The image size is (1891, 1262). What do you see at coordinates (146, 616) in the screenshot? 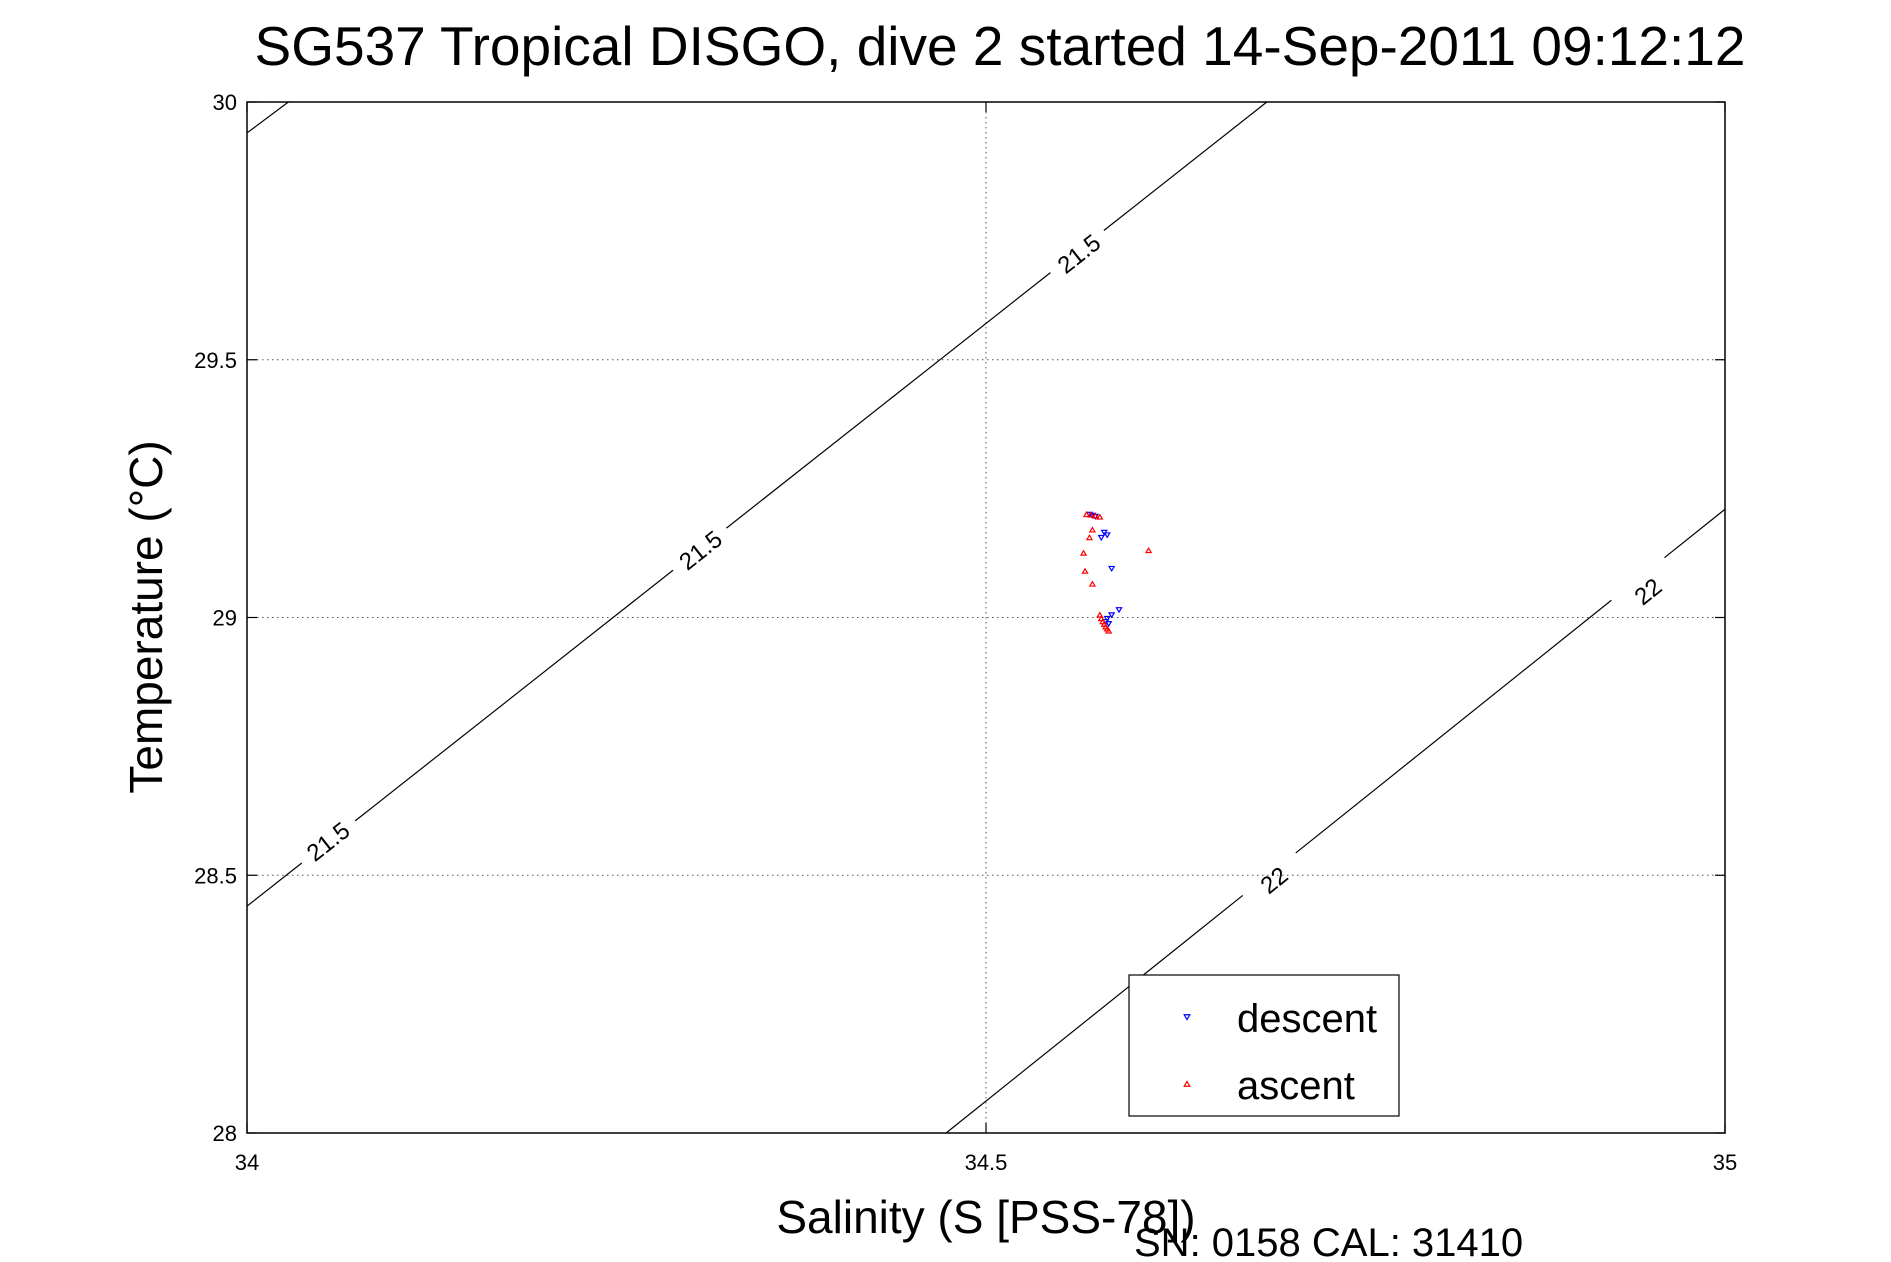
I see `y-axis-label: Temperature (°C)` at bounding box center [146, 616].